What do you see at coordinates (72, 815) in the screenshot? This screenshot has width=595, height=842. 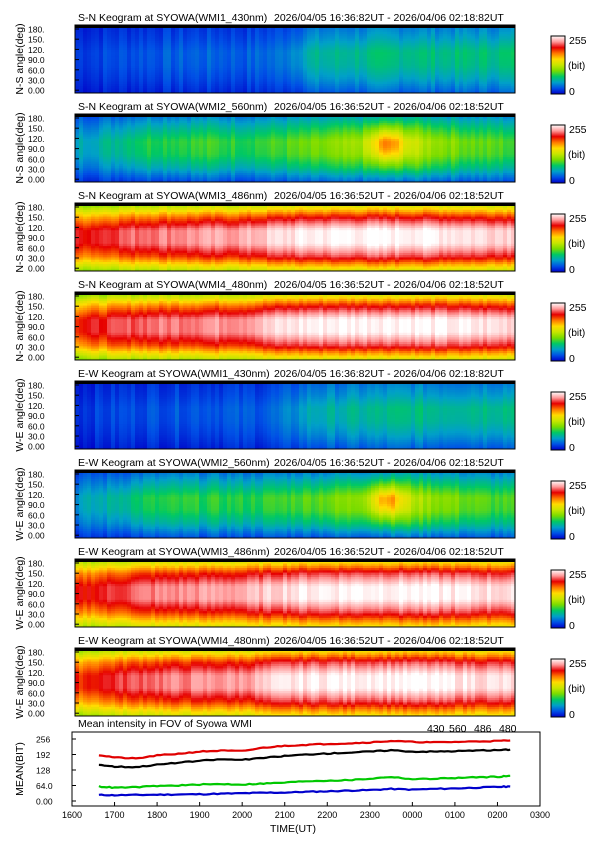 I see `x-tick-label: 1600` at bounding box center [72, 815].